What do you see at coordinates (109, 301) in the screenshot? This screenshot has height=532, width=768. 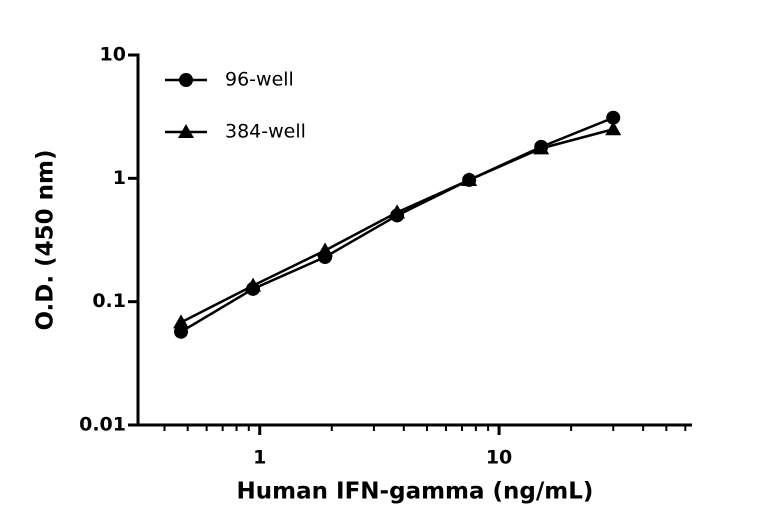 I see `y-tick-label: 0.1` at bounding box center [109, 301].